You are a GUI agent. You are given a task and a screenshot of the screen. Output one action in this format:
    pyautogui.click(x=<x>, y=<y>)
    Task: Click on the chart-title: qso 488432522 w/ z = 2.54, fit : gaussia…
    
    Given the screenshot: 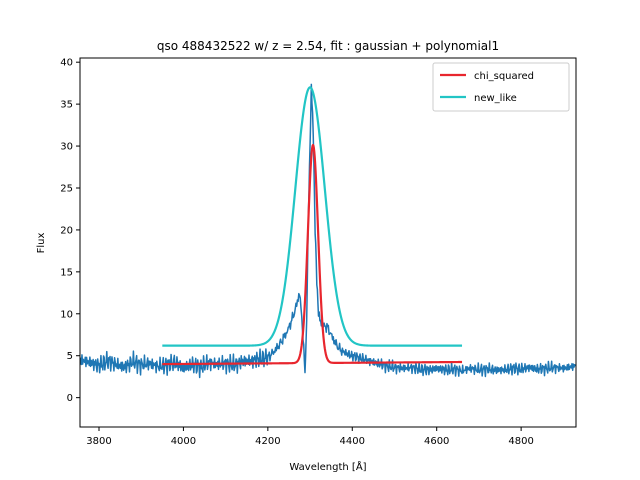 What is the action you would take?
    pyautogui.click(x=328, y=46)
    